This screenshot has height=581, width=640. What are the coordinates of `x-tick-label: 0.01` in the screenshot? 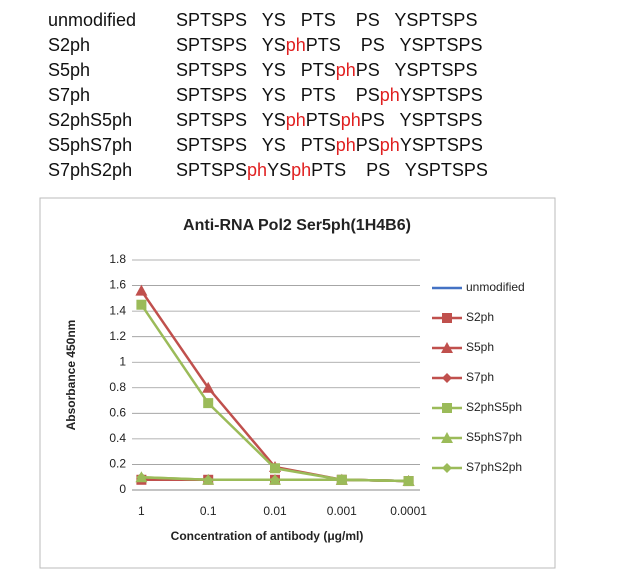 It's located at (275, 511).